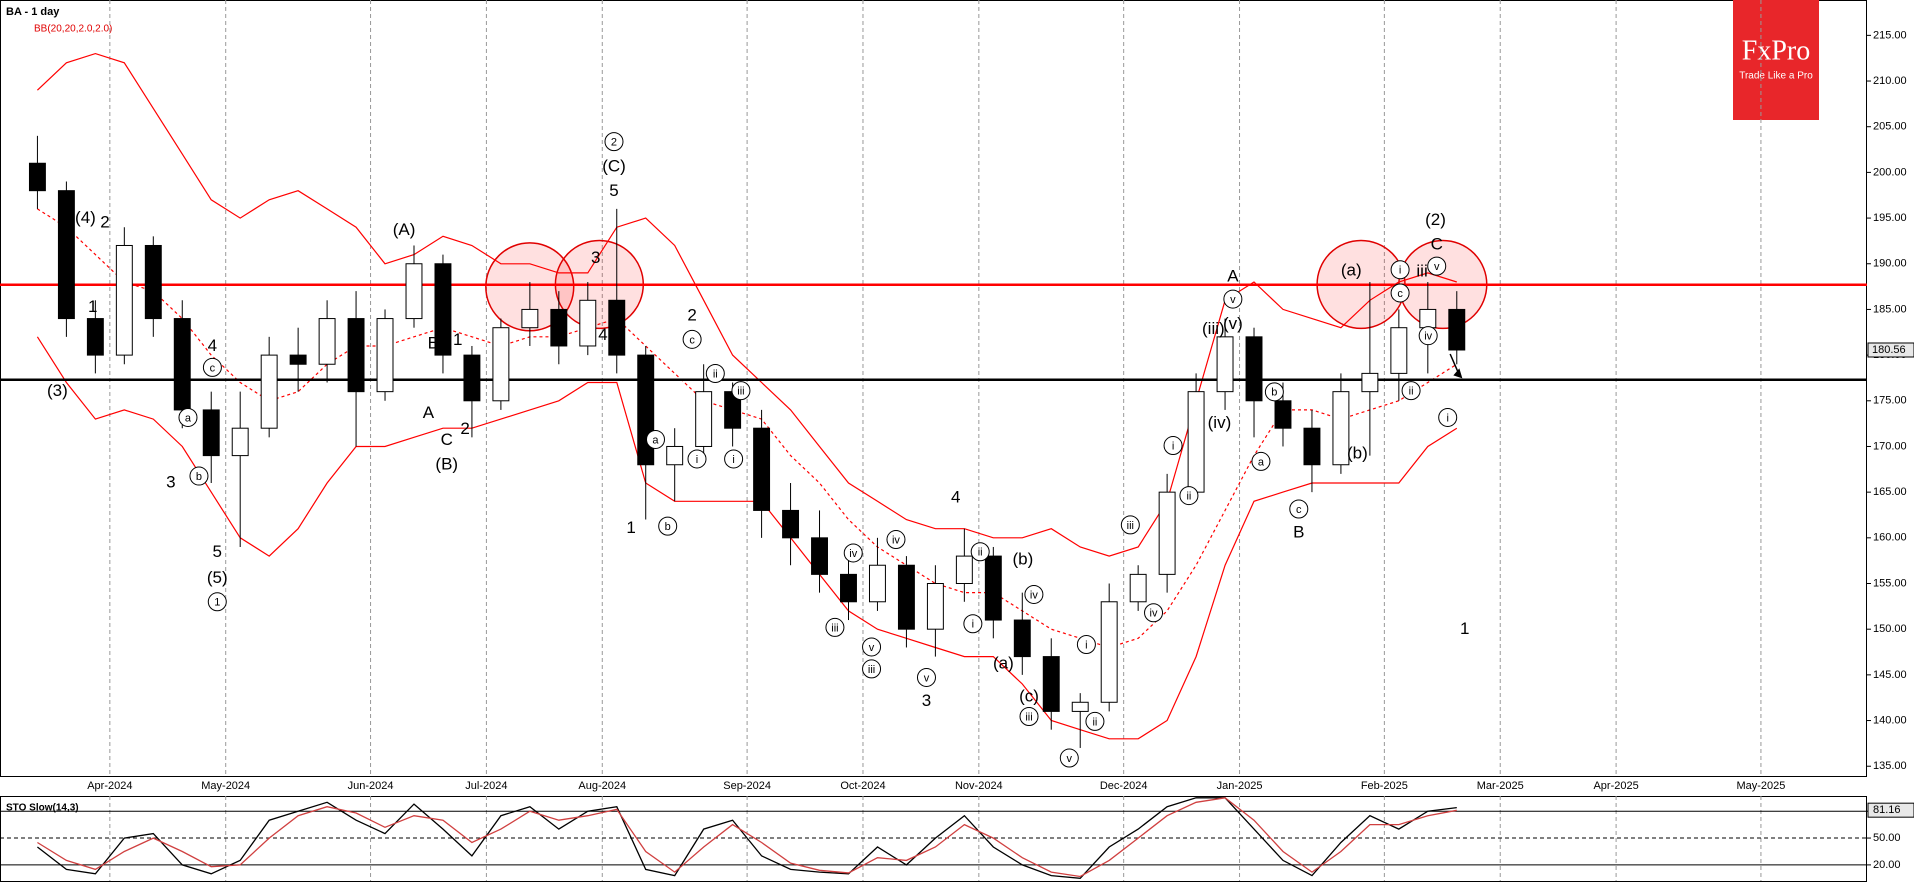 This screenshot has height=886, width=1914. Describe the element at coordinates (1029, 695) in the screenshot. I see `wave-label: (c)` at that location.